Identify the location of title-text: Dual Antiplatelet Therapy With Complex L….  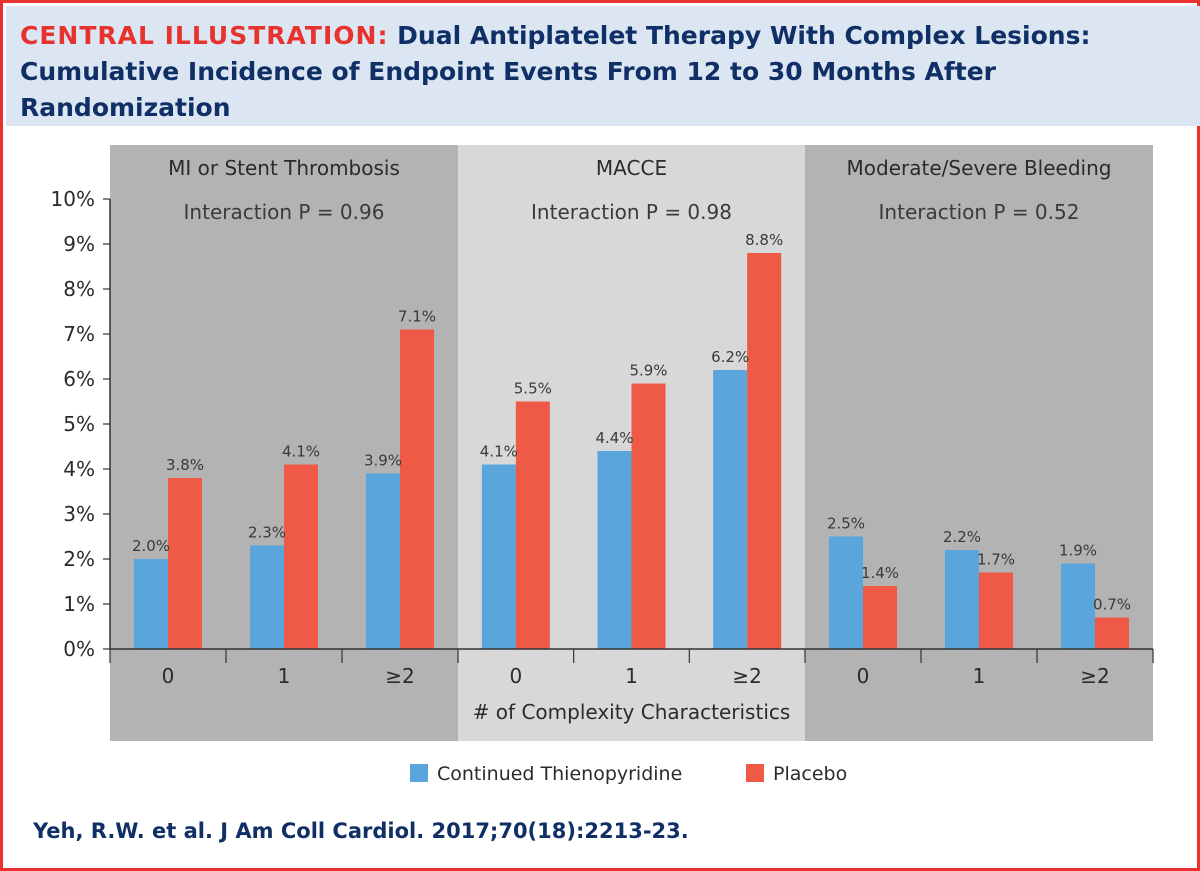
(555, 71).